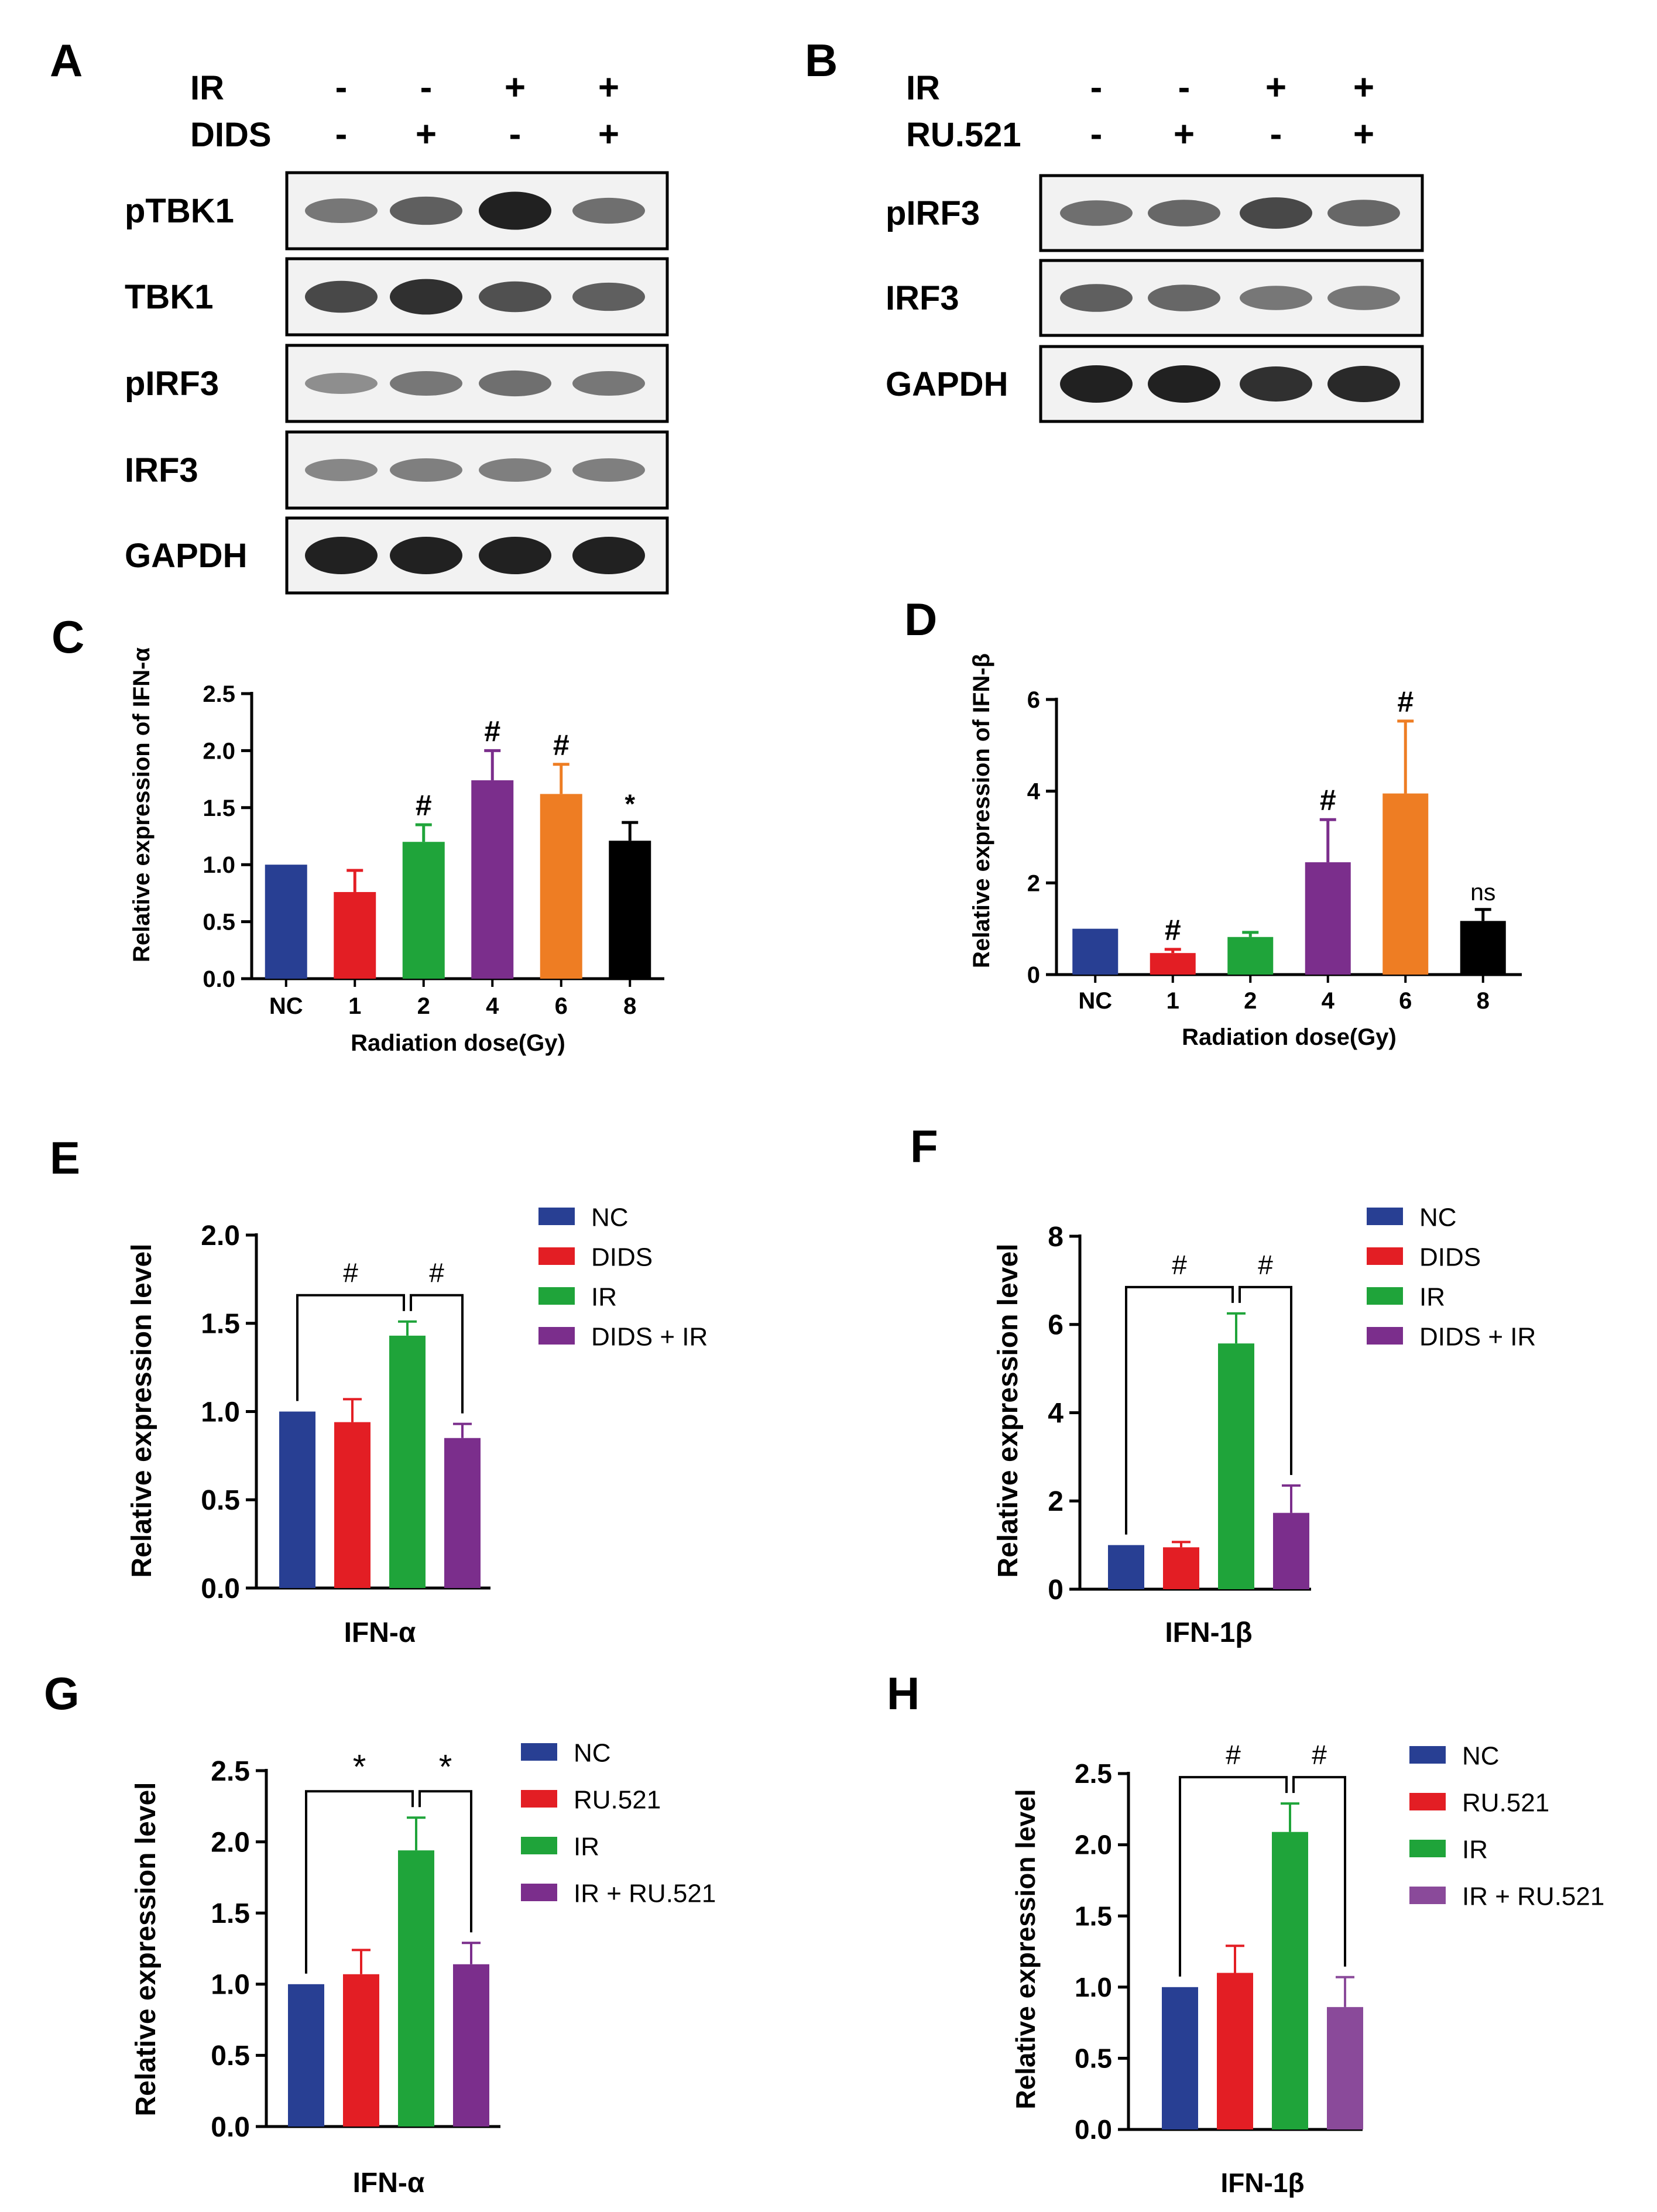  I want to click on condition-label: DIDS, so click(231, 135).